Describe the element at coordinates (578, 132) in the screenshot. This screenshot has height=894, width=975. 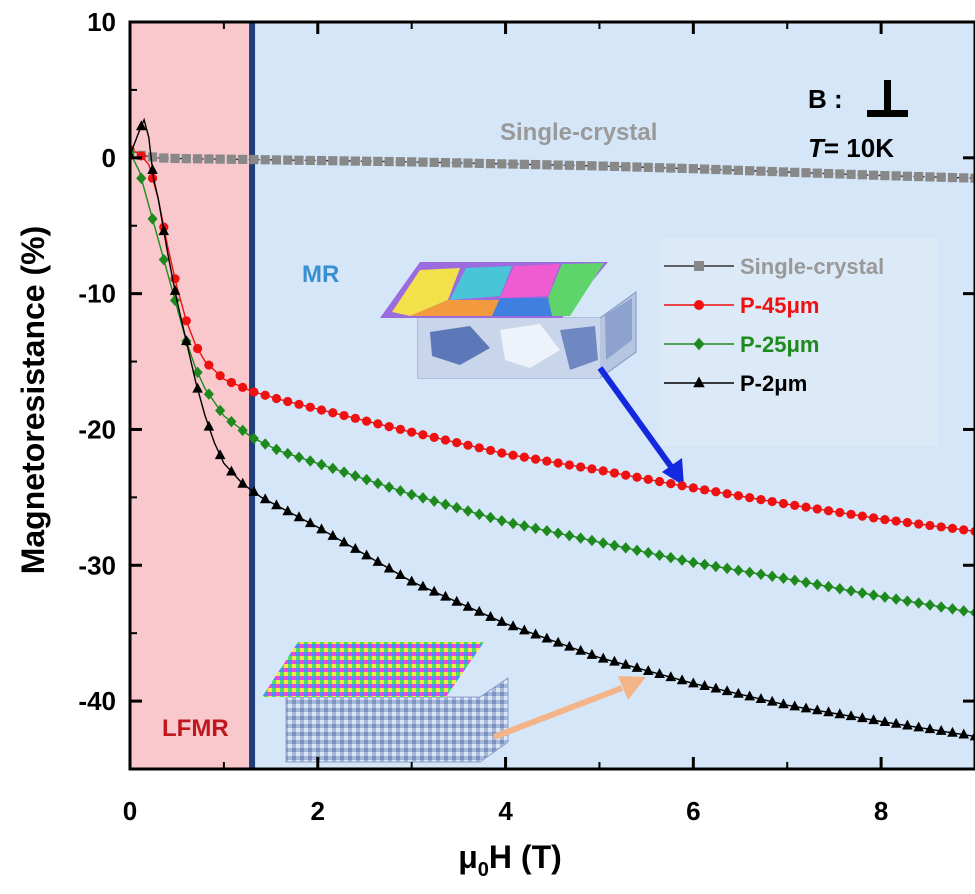
I see `single-crystal-annotation: Single-crystal` at that location.